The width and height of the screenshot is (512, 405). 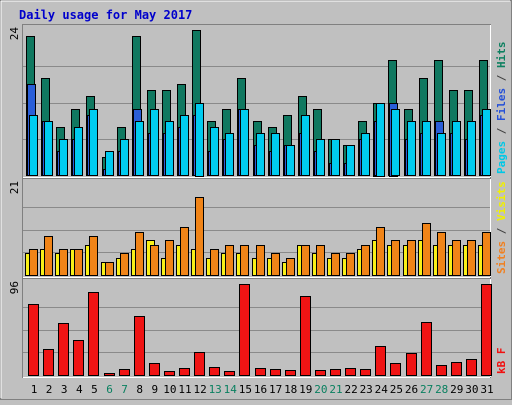 I want to click on legend-entry: Hits, so click(x=501, y=55).